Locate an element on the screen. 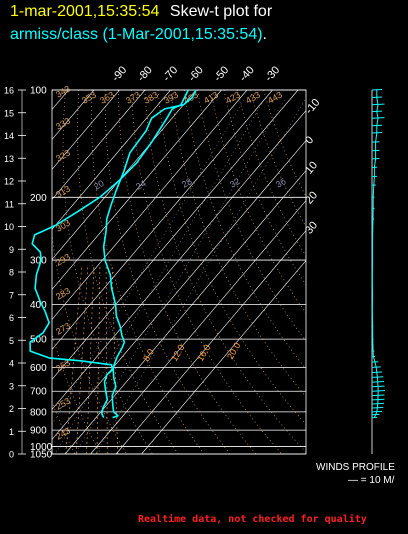 The height and width of the screenshot is (534, 408). pressure-tick-label: 400 is located at coordinates (38, 305).